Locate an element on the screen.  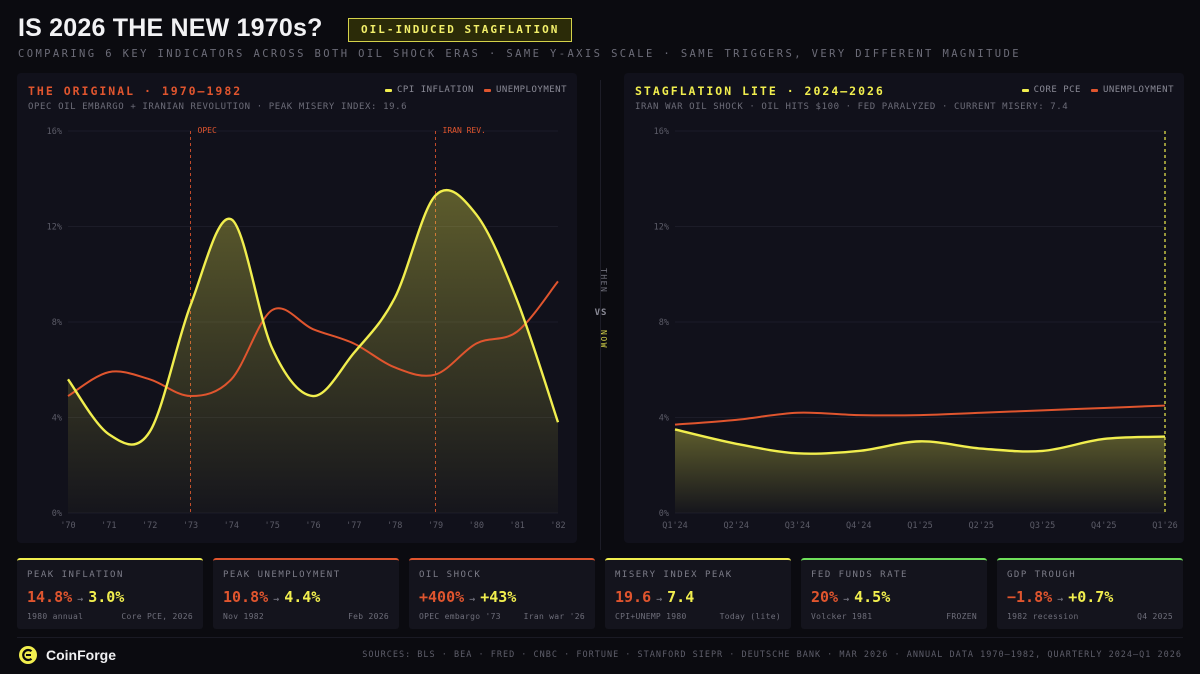
card-then-value: 19.6 is located at coordinates (633, 597).